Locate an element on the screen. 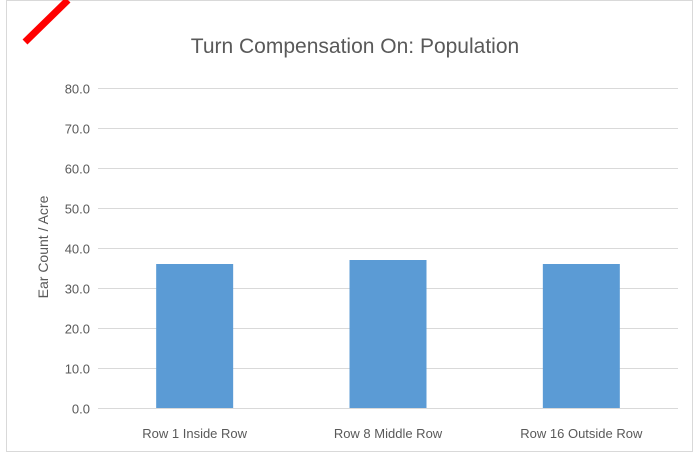 This screenshot has width=699, height=457. y-axis-label: Ear Count / Acre is located at coordinates (43, 246).